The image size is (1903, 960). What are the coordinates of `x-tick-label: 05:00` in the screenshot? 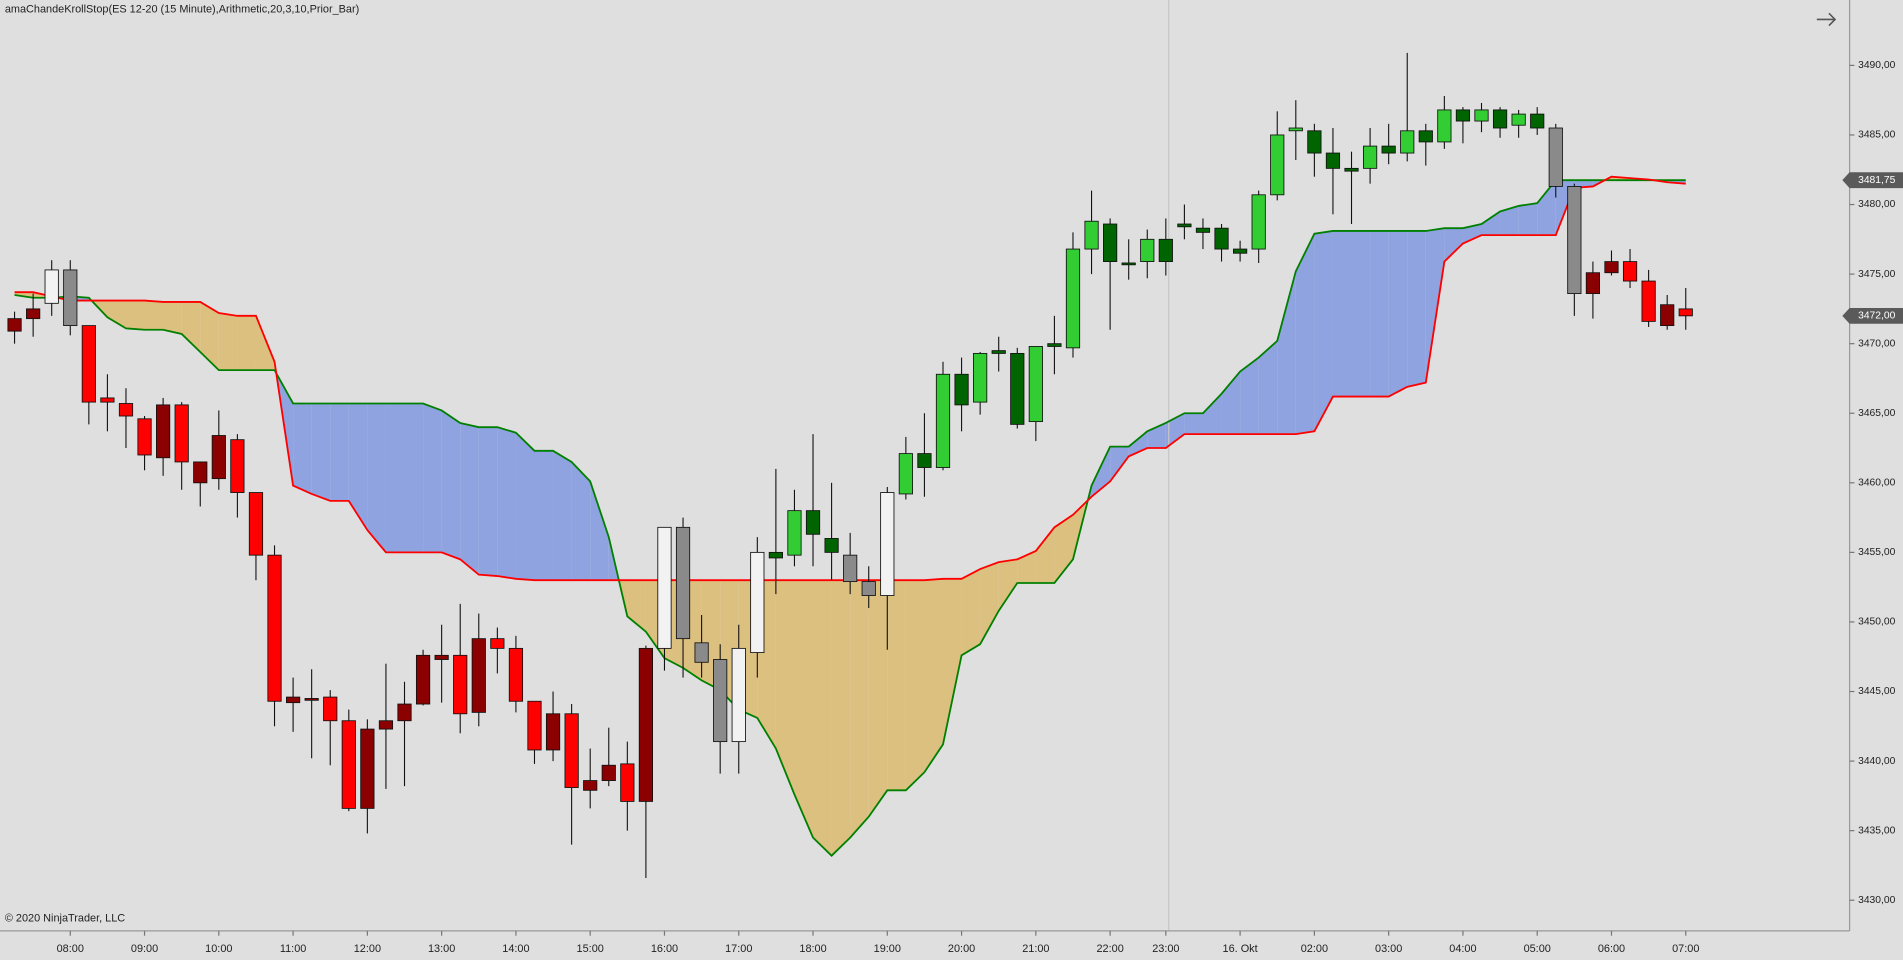 It's located at (1537, 949).